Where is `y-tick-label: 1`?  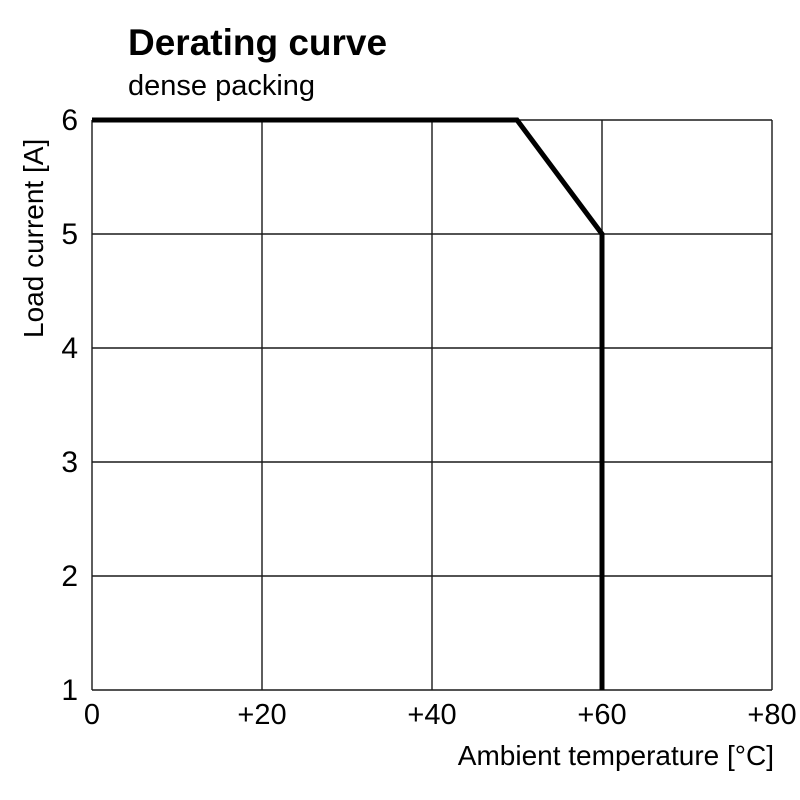 y-tick-label: 1 is located at coordinates (69, 690).